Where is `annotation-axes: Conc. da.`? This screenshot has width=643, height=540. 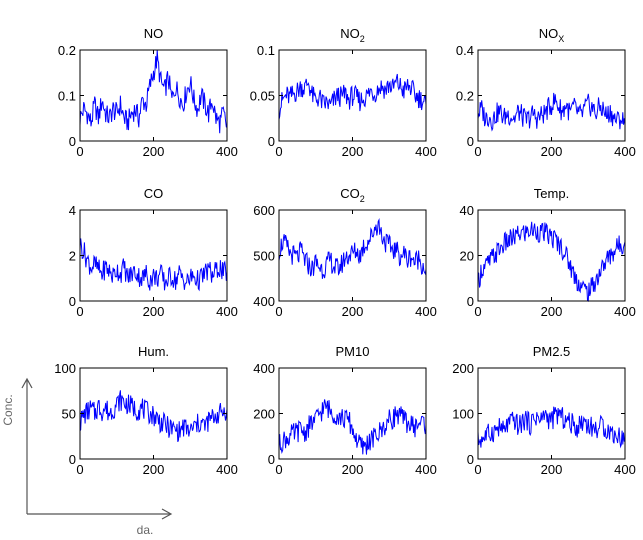 annotation-axes: Conc. da. is located at coordinates (87, 457).